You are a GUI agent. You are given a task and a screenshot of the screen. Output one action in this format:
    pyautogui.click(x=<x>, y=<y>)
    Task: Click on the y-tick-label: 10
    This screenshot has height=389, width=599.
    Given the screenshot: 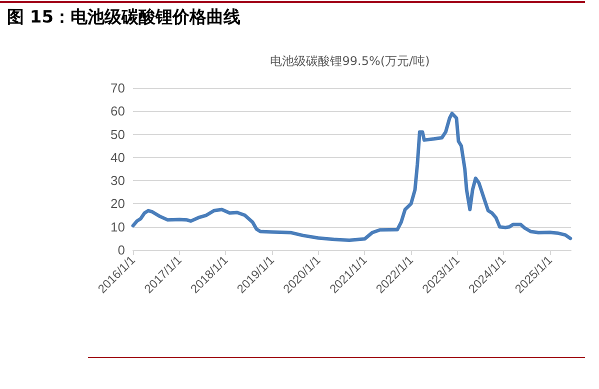 What is the action you would take?
    pyautogui.click(x=117, y=226)
    